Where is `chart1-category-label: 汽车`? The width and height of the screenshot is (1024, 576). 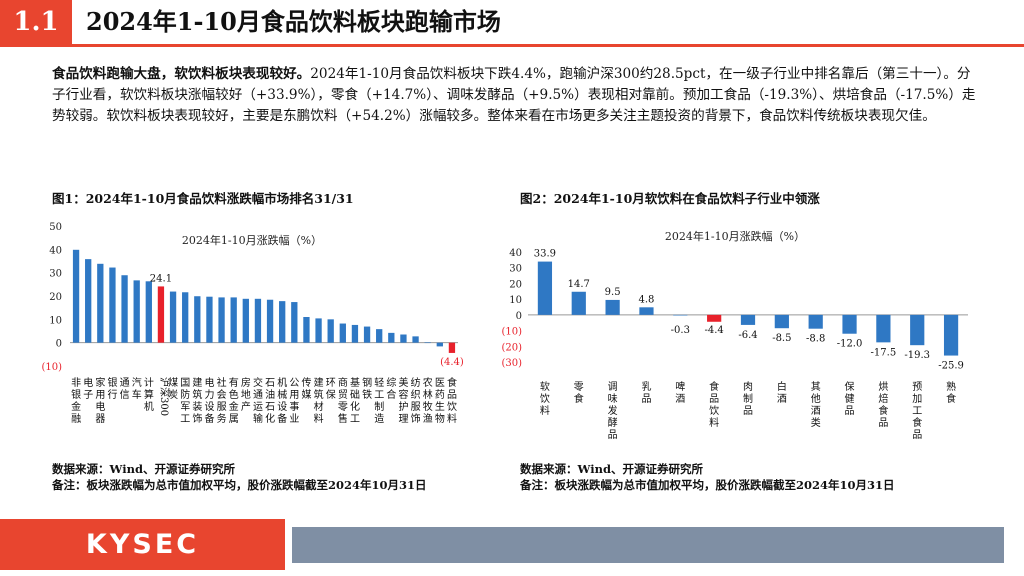 chart1-category-label: 汽车 is located at coordinates (137, 388).